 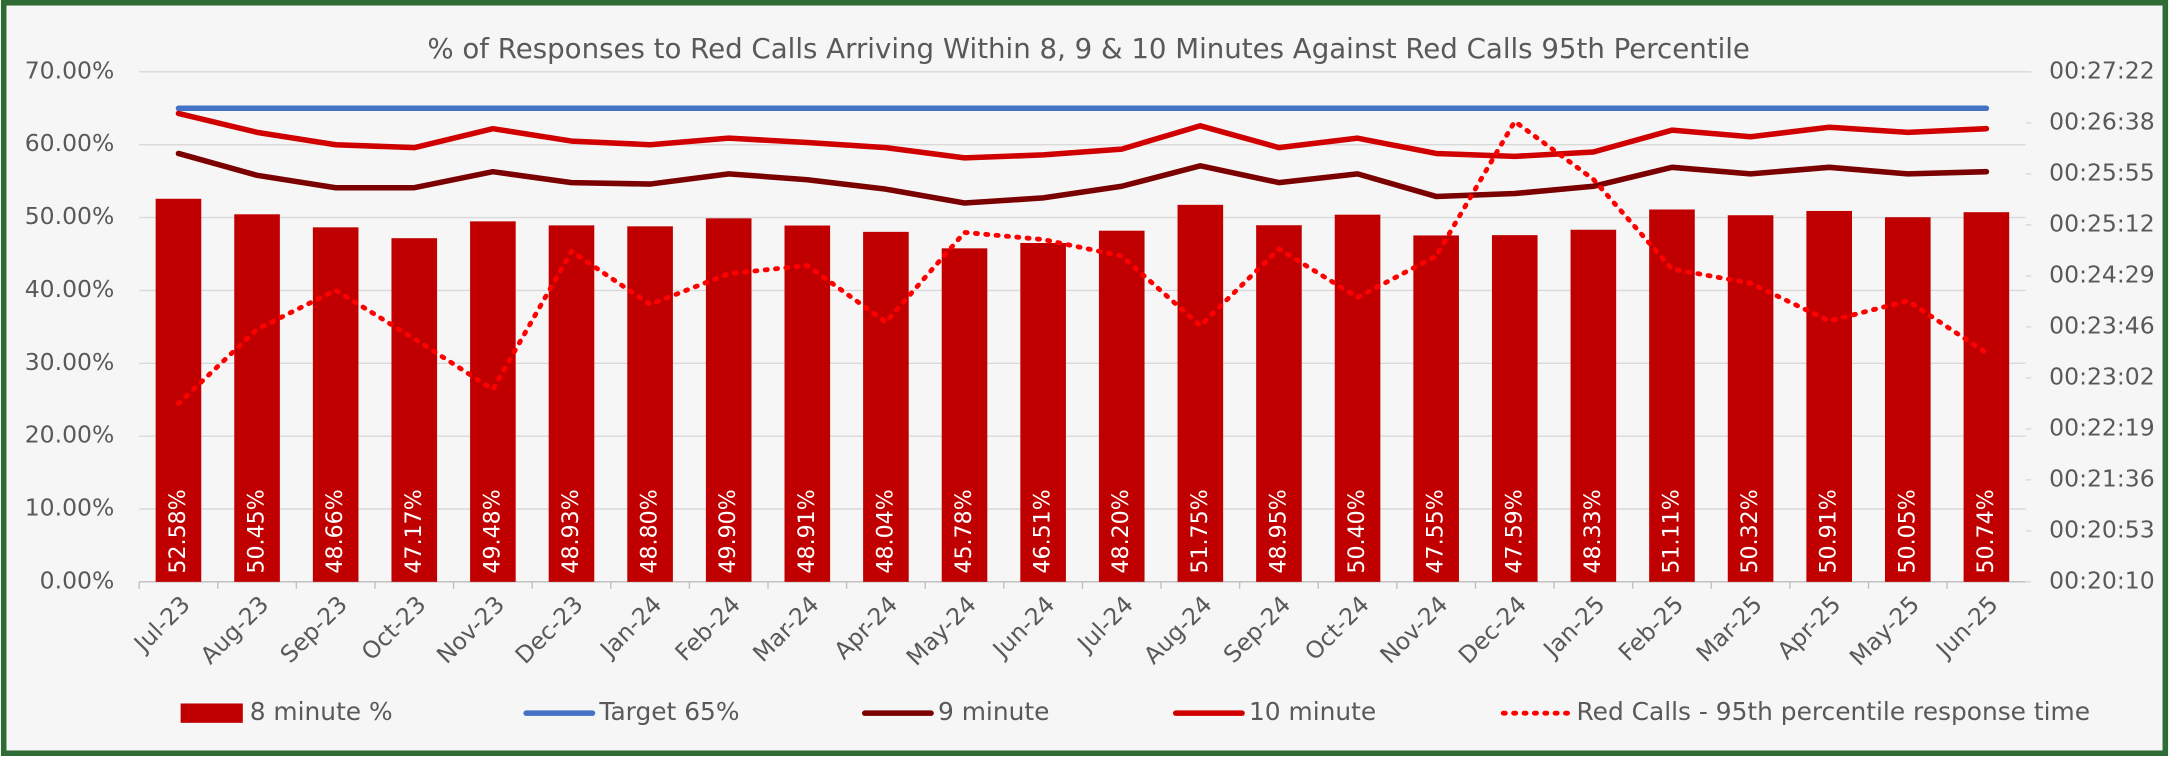 I want to click on y-tick-label: 20.00%, so click(x=70, y=435).